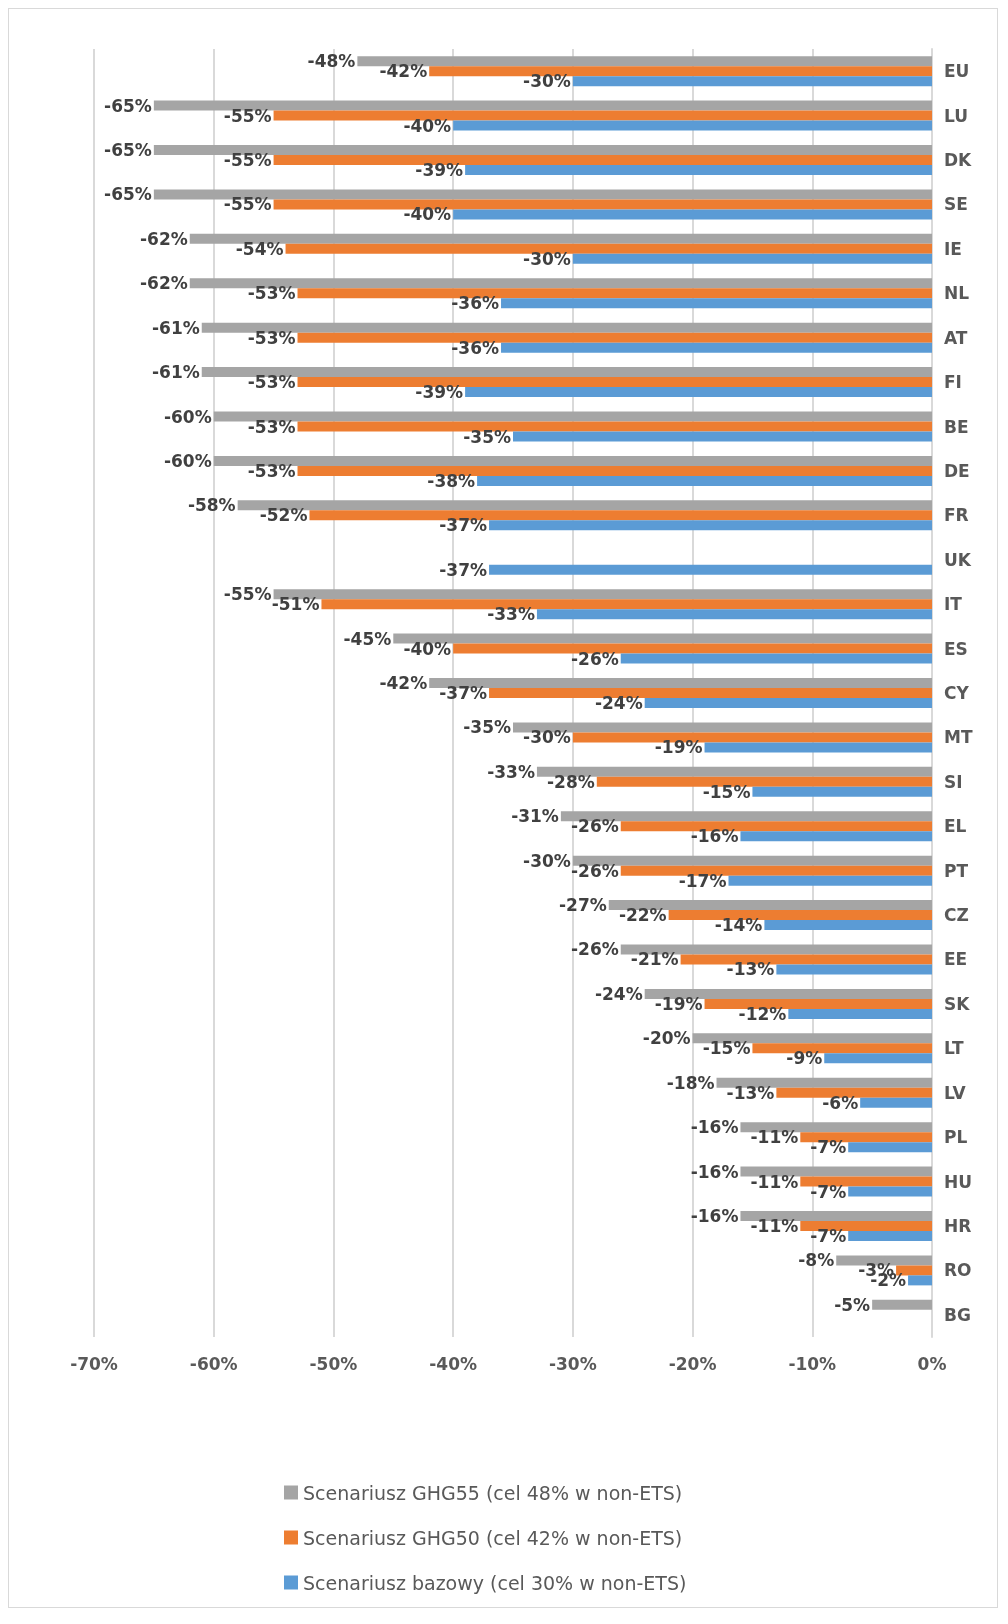 This screenshot has width=1008, height=1624. I want to click on y-tick-label: RO, so click(958, 1270).